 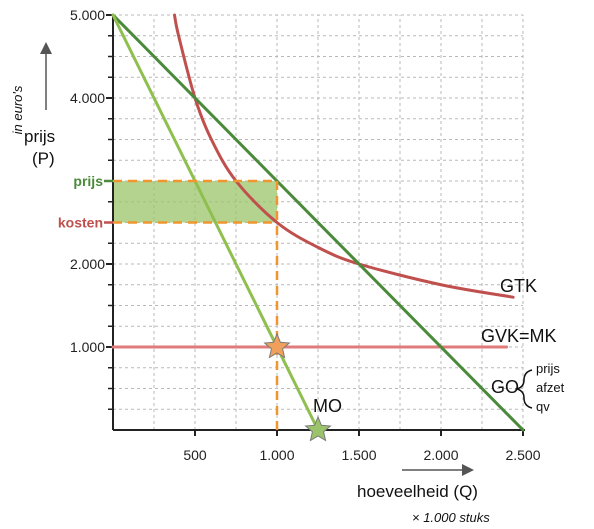 What do you see at coordinates (522, 455) in the screenshot?
I see `x-tick-label: 2.500` at bounding box center [522, 455].